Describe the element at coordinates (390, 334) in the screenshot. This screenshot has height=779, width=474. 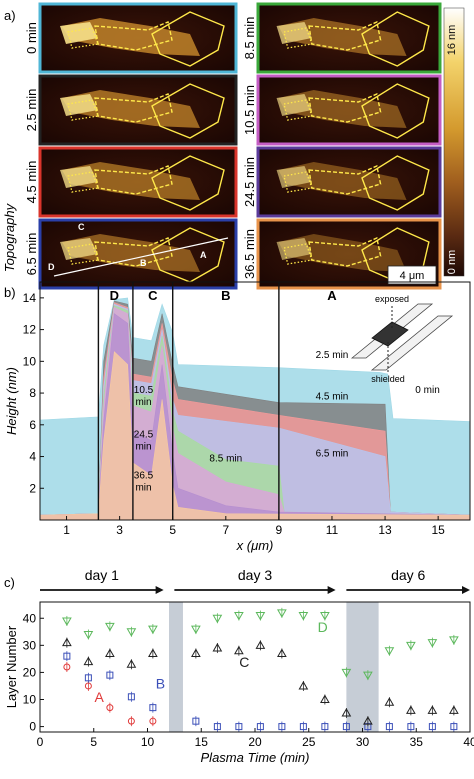
I see `schematic-flake` at that location.